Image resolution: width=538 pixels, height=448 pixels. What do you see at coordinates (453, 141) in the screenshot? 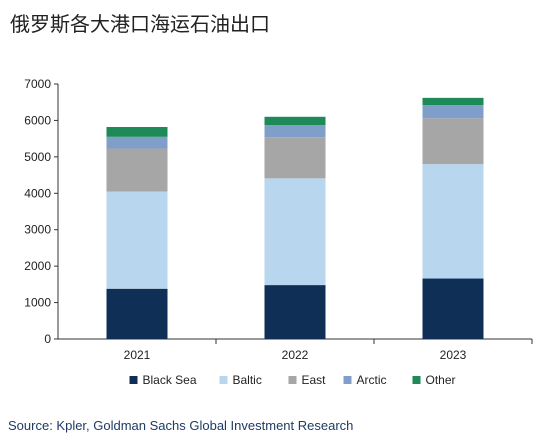
I see `bar-segment-east-2023` at bounding box center [453, 141].